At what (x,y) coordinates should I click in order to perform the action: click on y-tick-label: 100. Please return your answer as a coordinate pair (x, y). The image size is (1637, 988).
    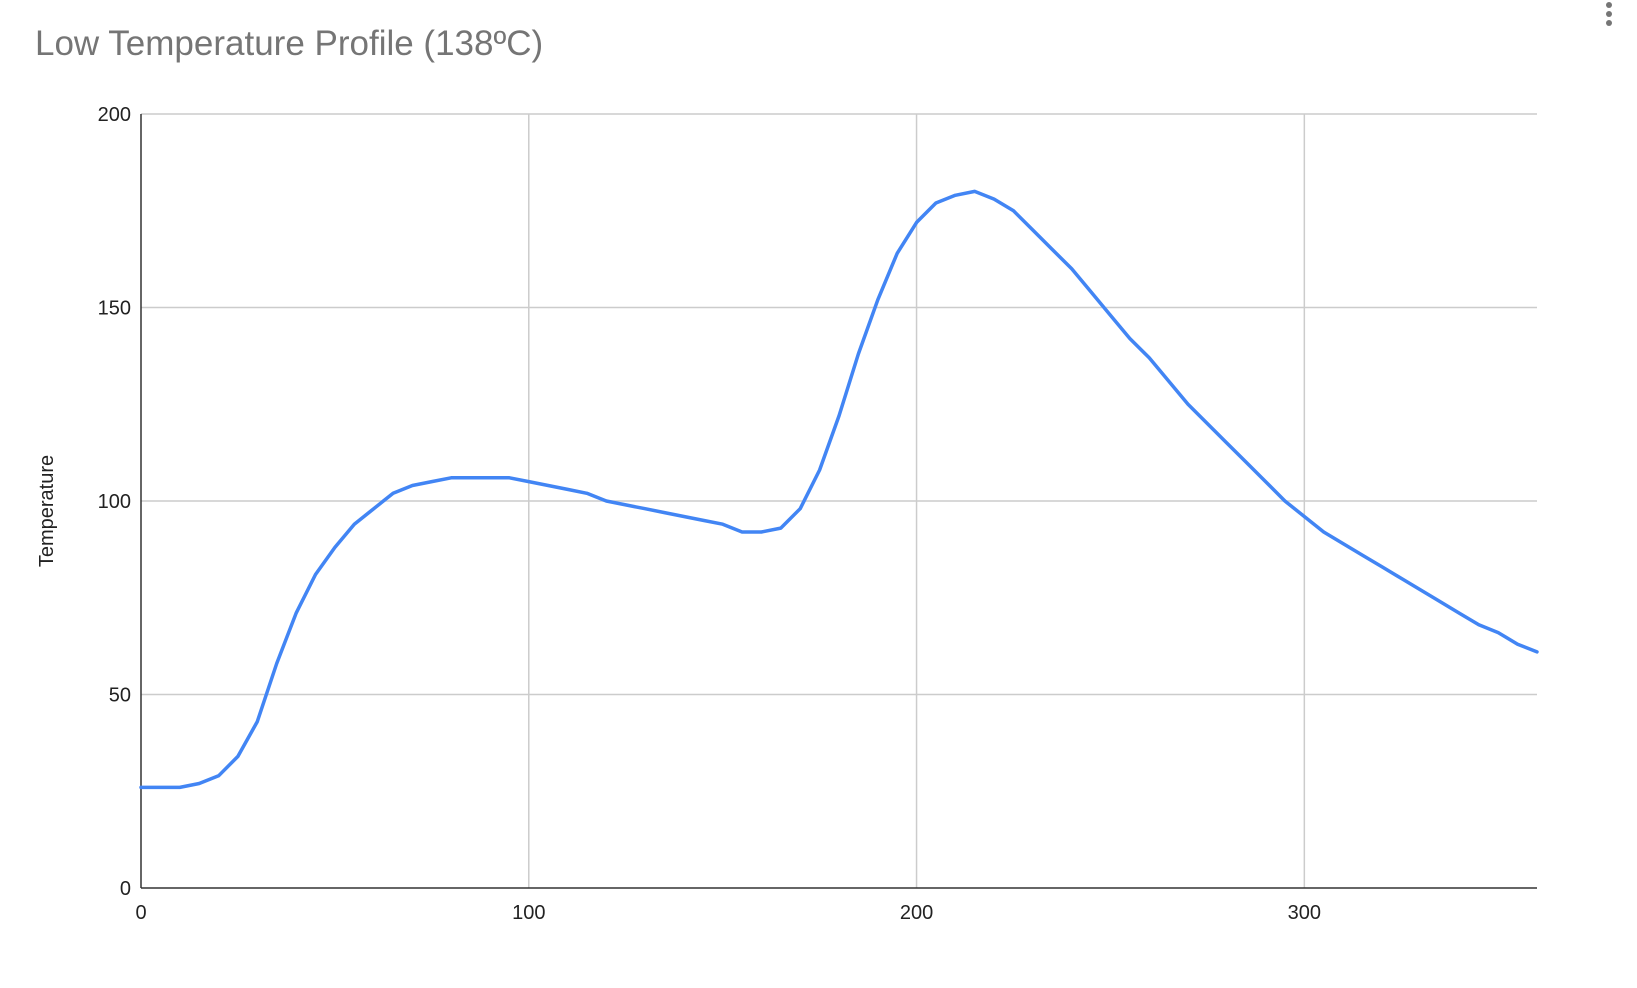
    Looking at the image, I should click on (114, 502).